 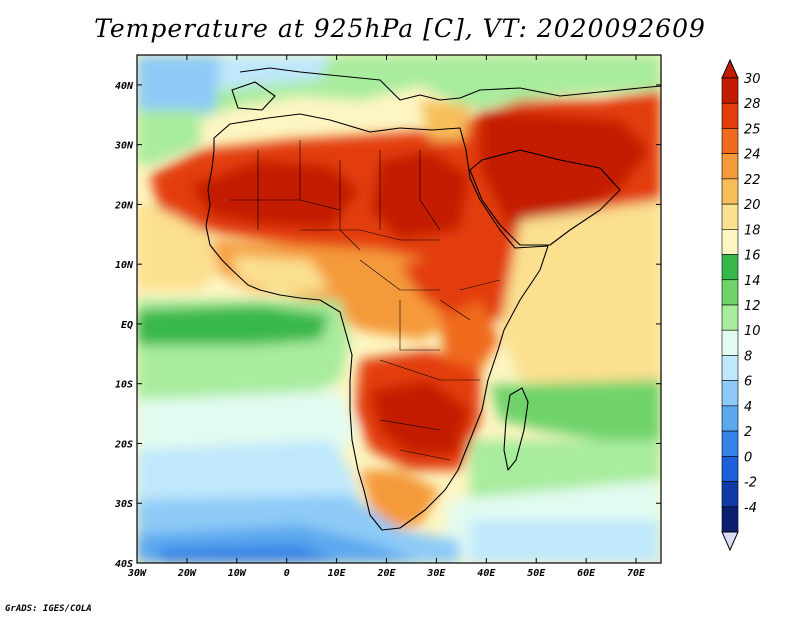 What do you see at coordinates (748, 432) in the screenshot?
I see `colorbar-label: 2` at bounding box center [748, 432].